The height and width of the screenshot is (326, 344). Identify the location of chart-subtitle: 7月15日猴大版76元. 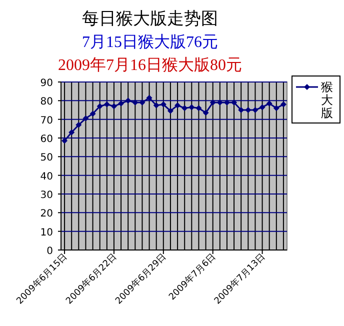
(150, 42).